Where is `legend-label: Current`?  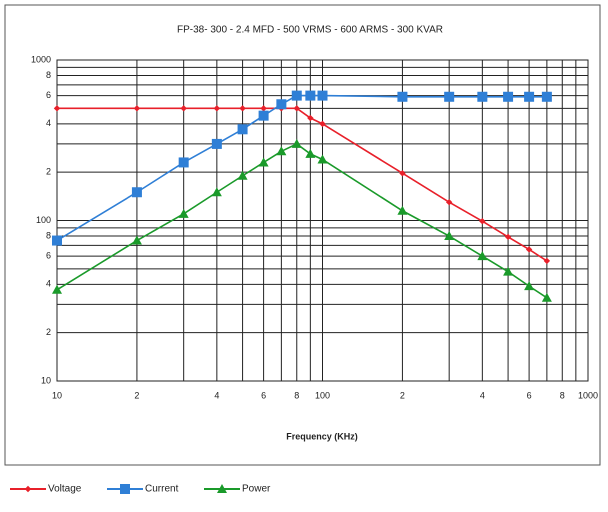
legend-label: Current is located at coordinates (162, 489).